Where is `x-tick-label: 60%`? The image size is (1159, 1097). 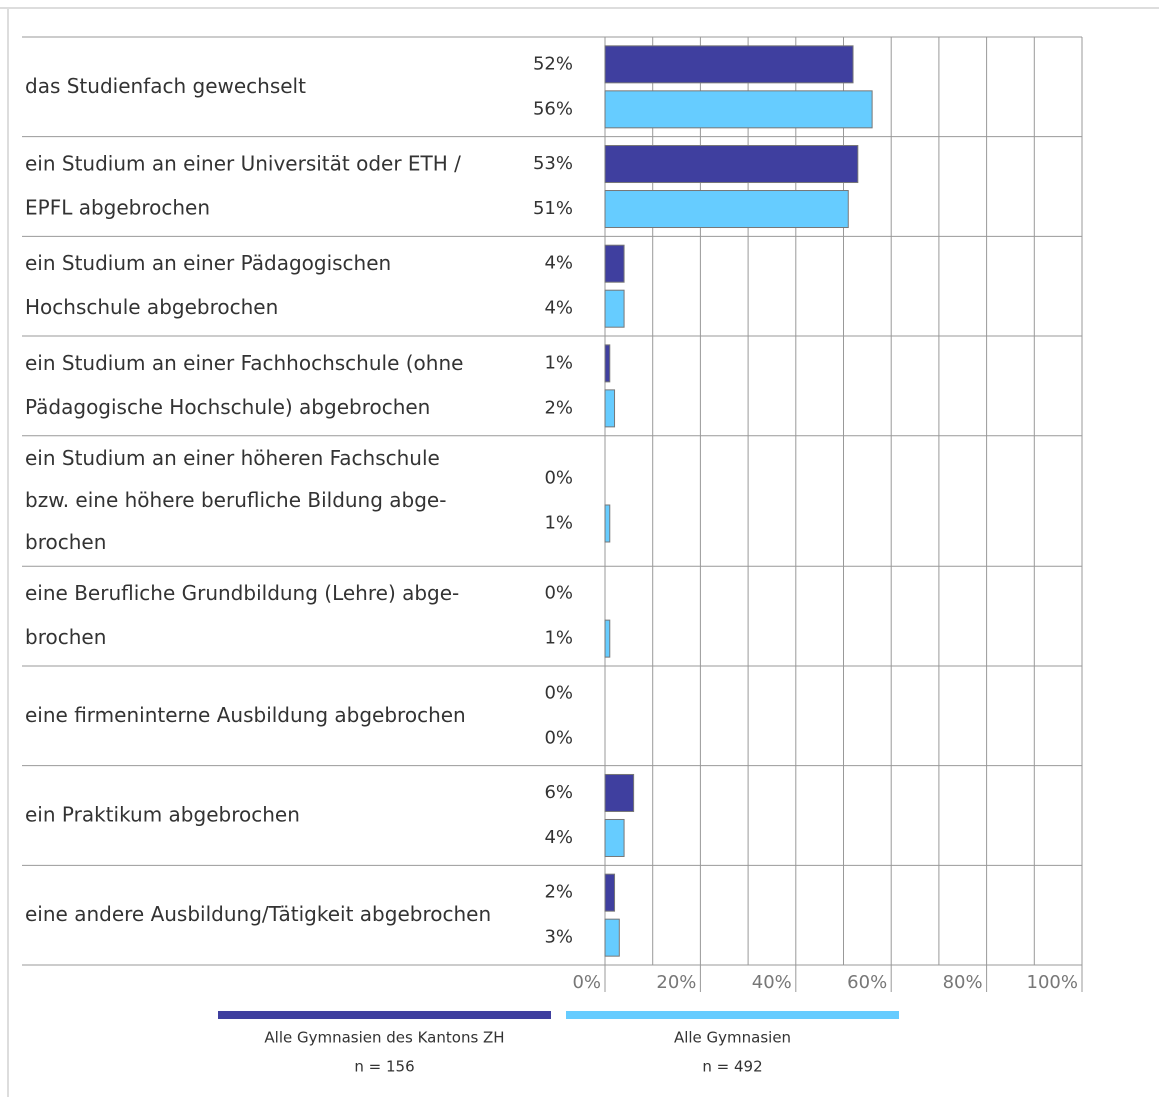
x-tick-label: 60% is located at coordinates (867, 982).